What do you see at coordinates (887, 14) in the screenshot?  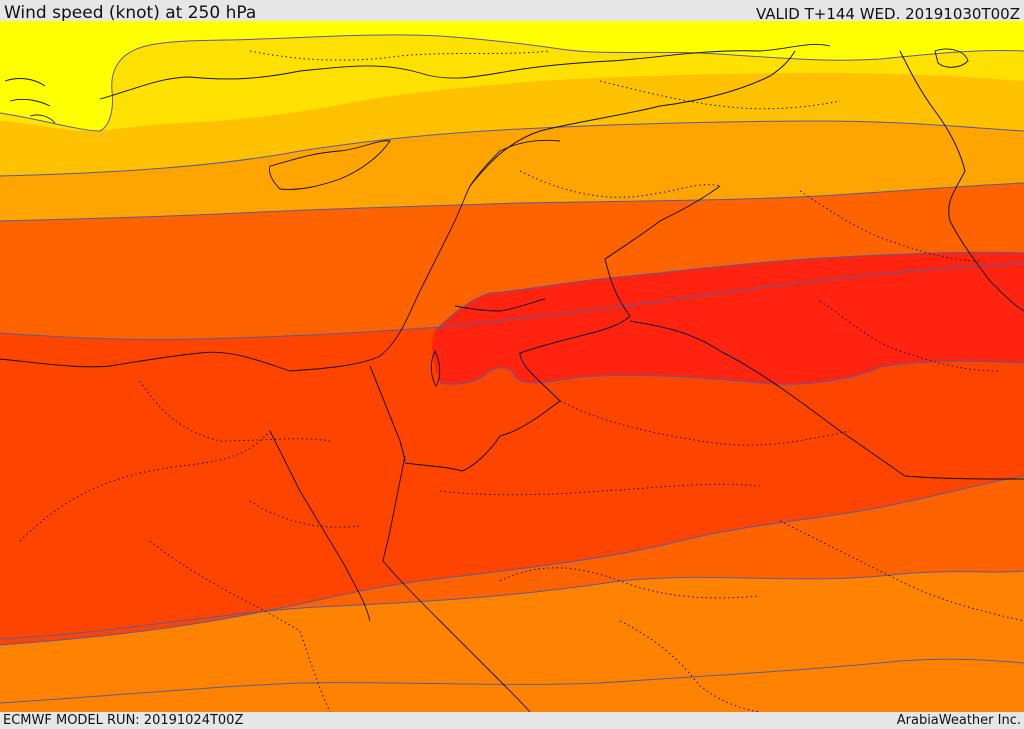 I see `valid-time: VALID T+144 WED. 20191030T00Z` at bounding box center [887, 14].